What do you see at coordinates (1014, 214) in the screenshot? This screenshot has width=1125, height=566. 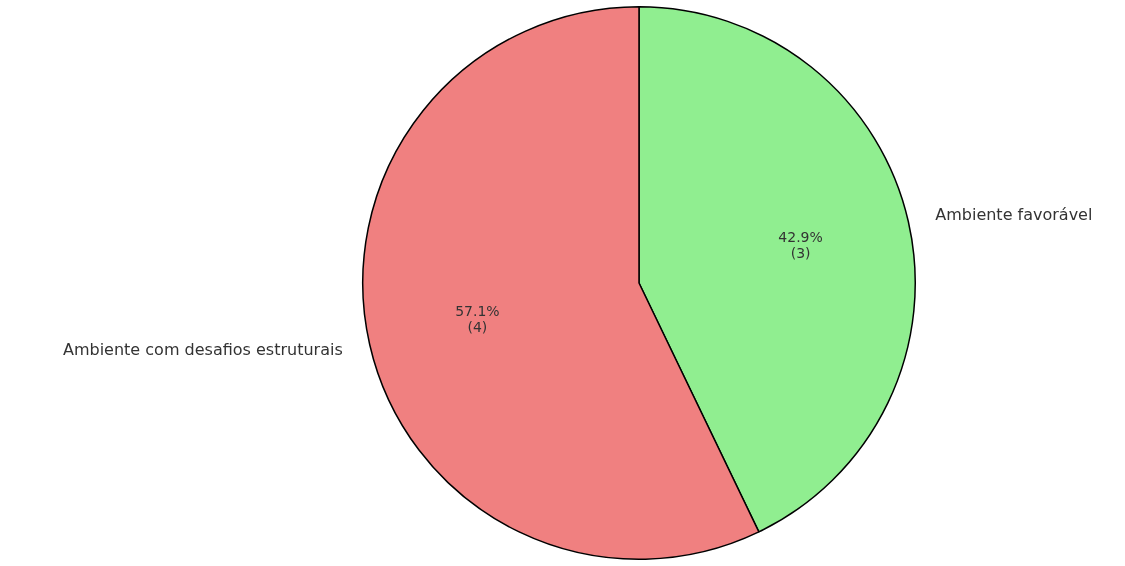 I see `slice-label: Ambiente favorável` at bounding box center [1014, 214].